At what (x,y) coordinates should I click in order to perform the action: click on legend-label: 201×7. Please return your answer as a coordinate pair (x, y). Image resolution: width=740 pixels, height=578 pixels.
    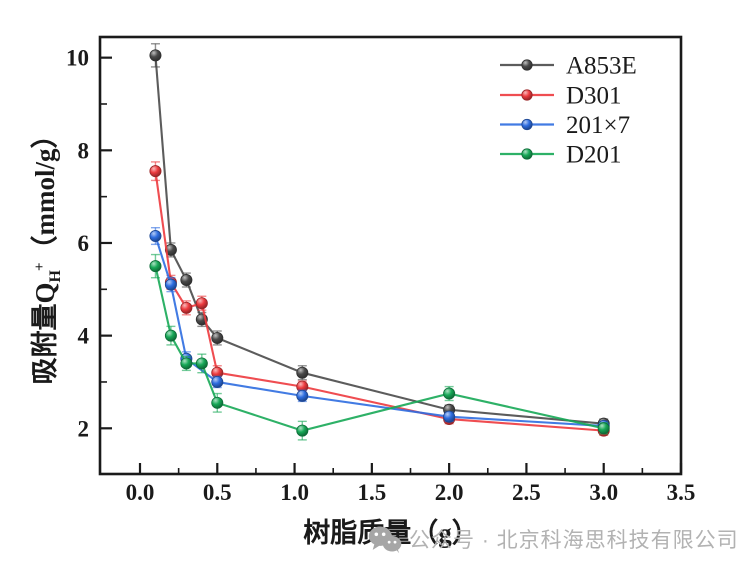
    Looking at the image, I should click on (598, 125).